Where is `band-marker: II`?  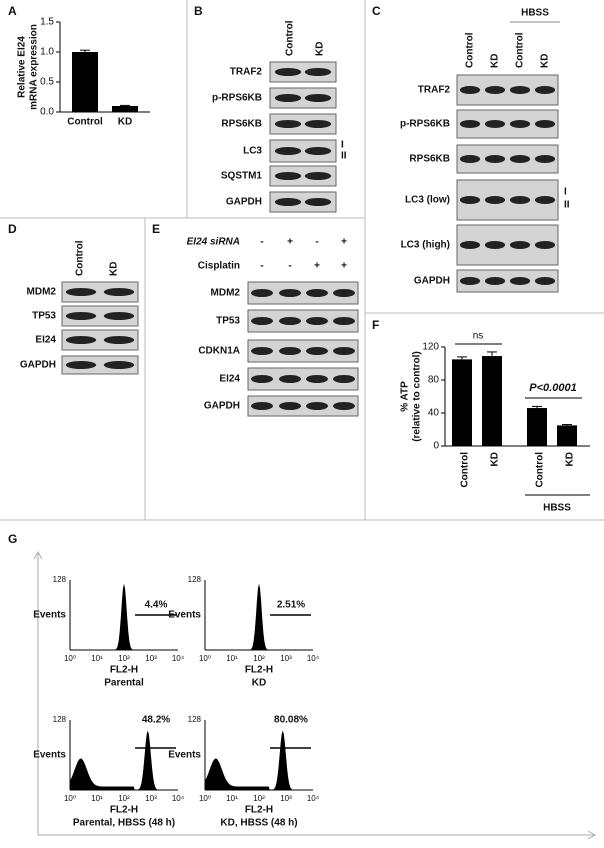
band-marker: II is located at coordinates (344, 156).